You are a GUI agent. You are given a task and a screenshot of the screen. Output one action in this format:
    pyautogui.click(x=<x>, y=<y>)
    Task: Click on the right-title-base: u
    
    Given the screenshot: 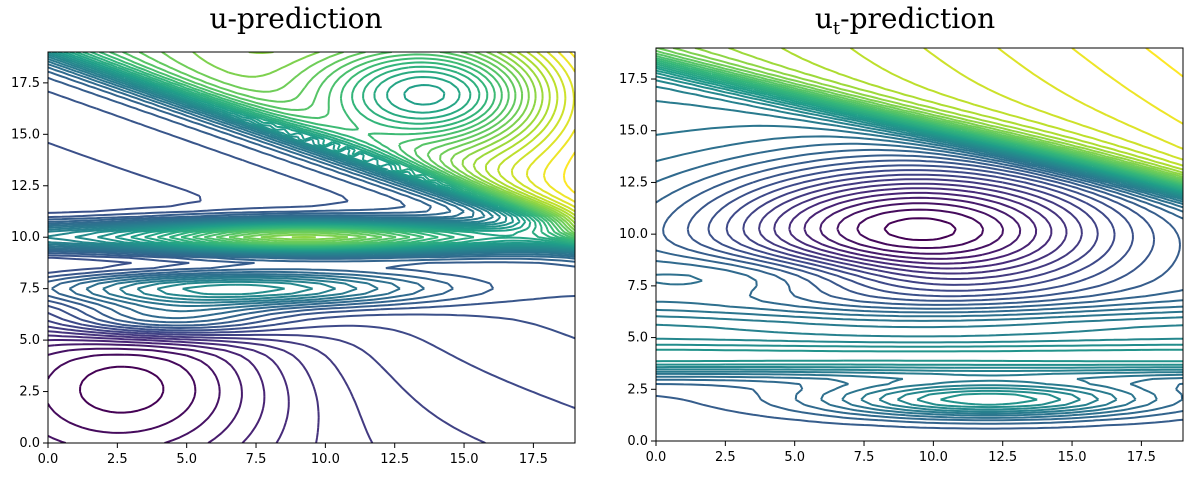 What is the action you would take?
    pyautogui.click(x=824, y=18)
    